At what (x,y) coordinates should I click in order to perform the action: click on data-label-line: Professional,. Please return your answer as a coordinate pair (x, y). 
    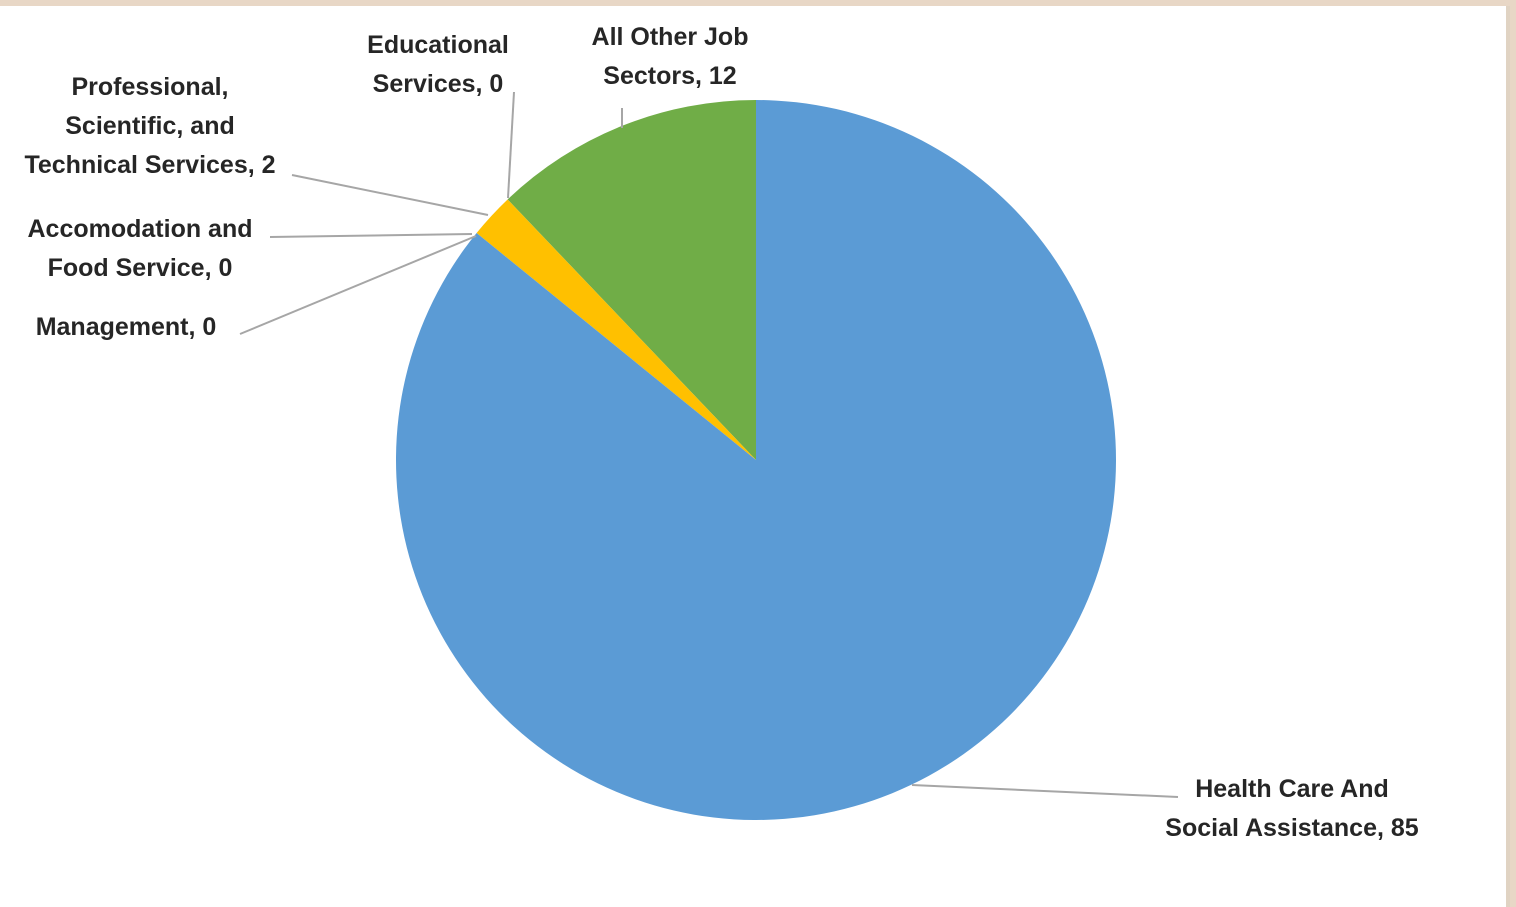
    Looking at the image, I should click on (150, 87).